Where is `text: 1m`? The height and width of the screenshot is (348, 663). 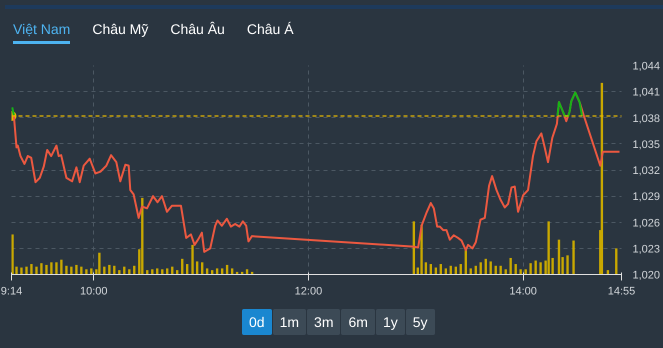
text: 1m is located at coordinates (289, 322).